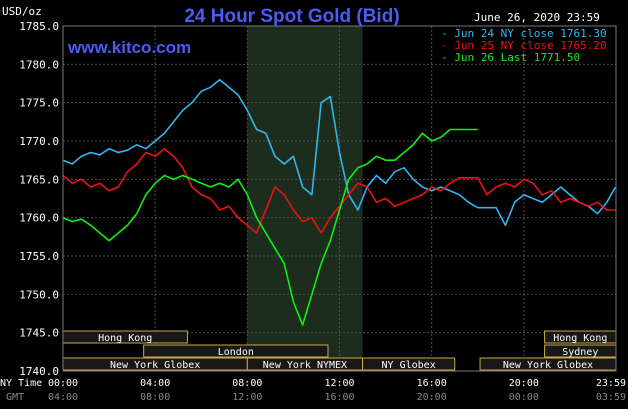 This screenshot has width=628, height=409. Describe the element at coordinates (155, 397) in the screenshot. I see `x-tick-label-gmt: 08:00` at that location.